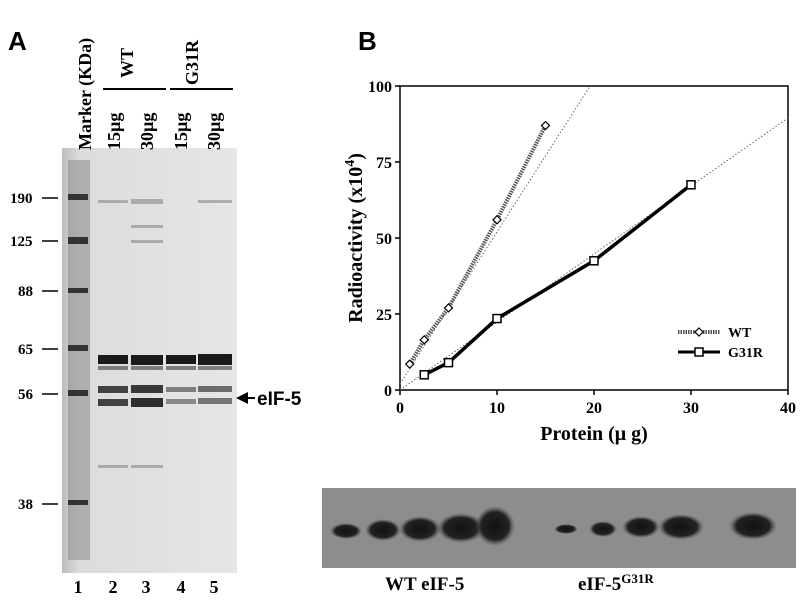  Describe the element at coordinates (85, 94) in the screenshot. I see `marker-header: Marker (KDa)` at that location.